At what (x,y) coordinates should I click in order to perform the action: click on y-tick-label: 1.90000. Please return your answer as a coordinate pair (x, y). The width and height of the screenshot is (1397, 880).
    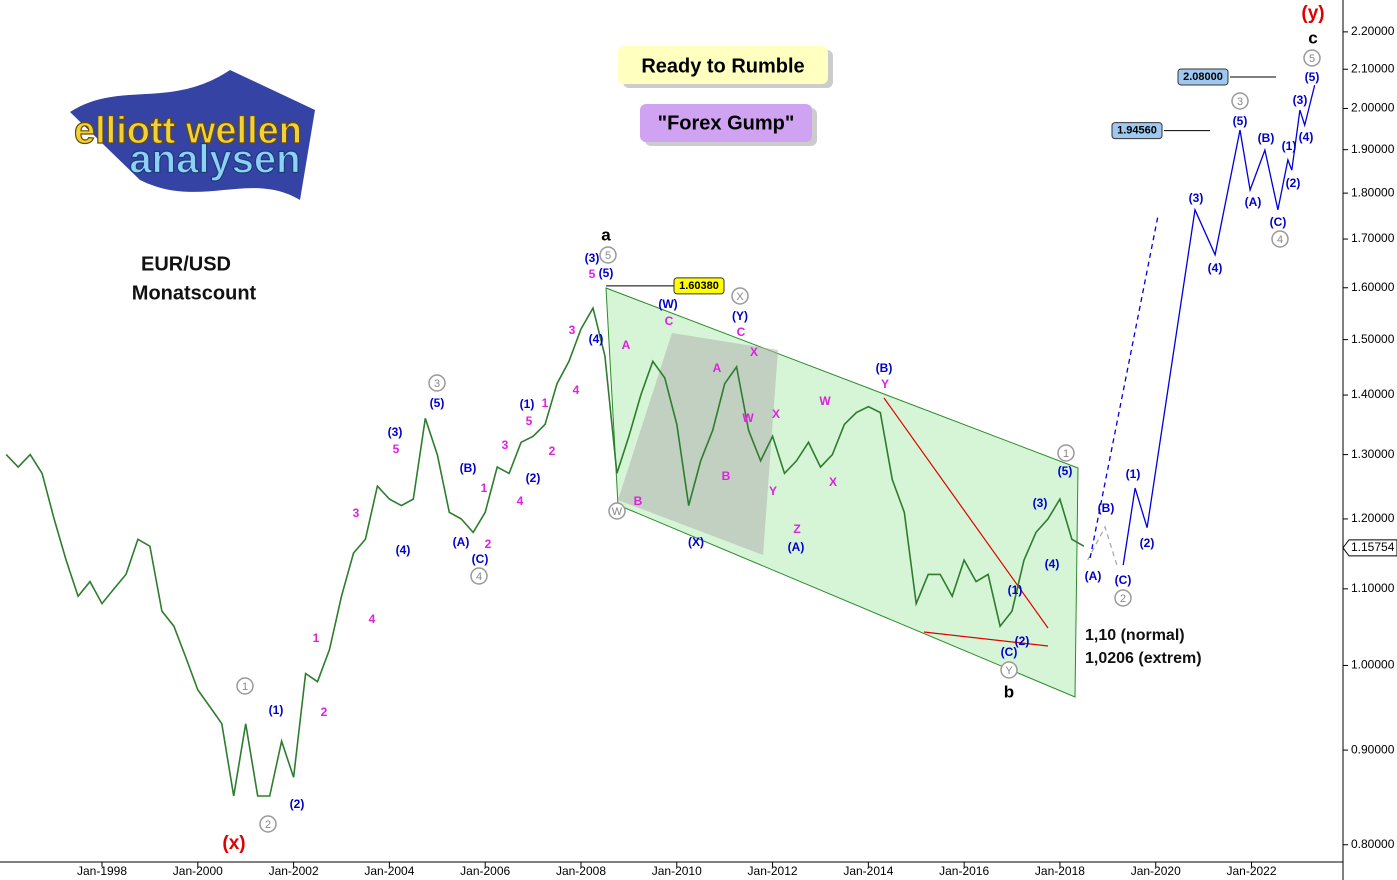
    Looking at the image, I should click on (1373, 149).